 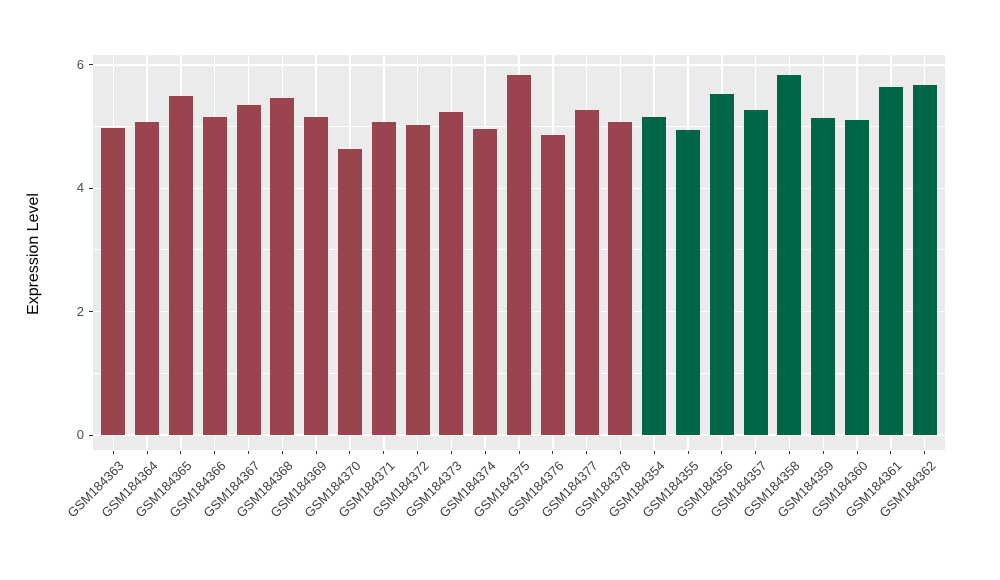 I want to click on x-tick-label-text: GSM184362, so click(x=907, y=489).